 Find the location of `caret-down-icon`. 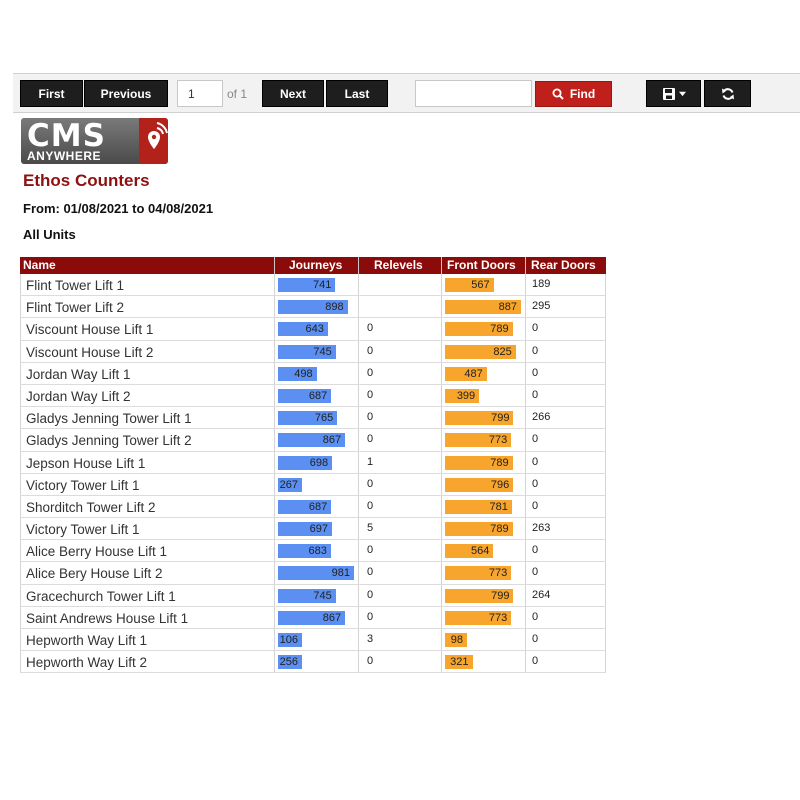

caret-down-icon is located at coordinates (682, 94).